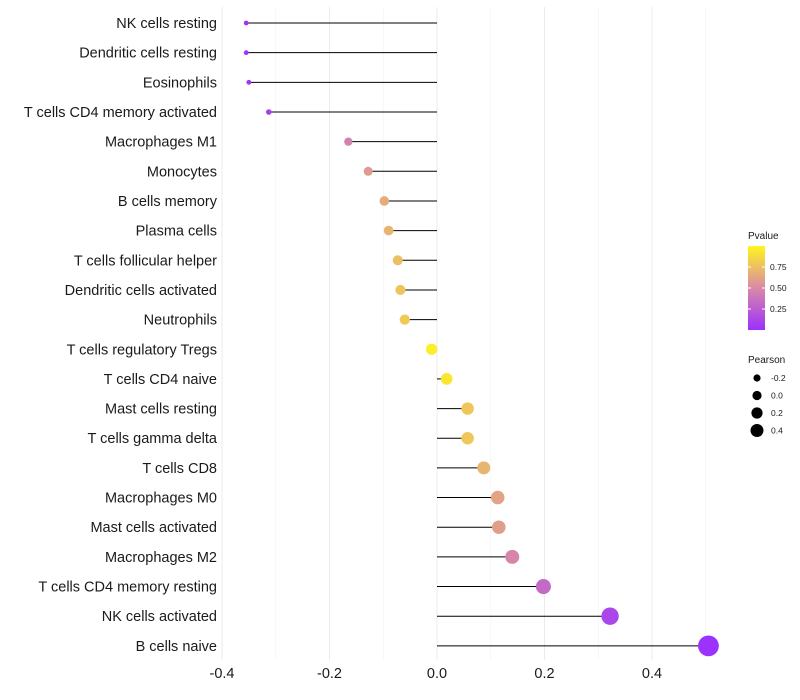  I want to click on category-label: Dendritic cells activated, so click(141, 291).